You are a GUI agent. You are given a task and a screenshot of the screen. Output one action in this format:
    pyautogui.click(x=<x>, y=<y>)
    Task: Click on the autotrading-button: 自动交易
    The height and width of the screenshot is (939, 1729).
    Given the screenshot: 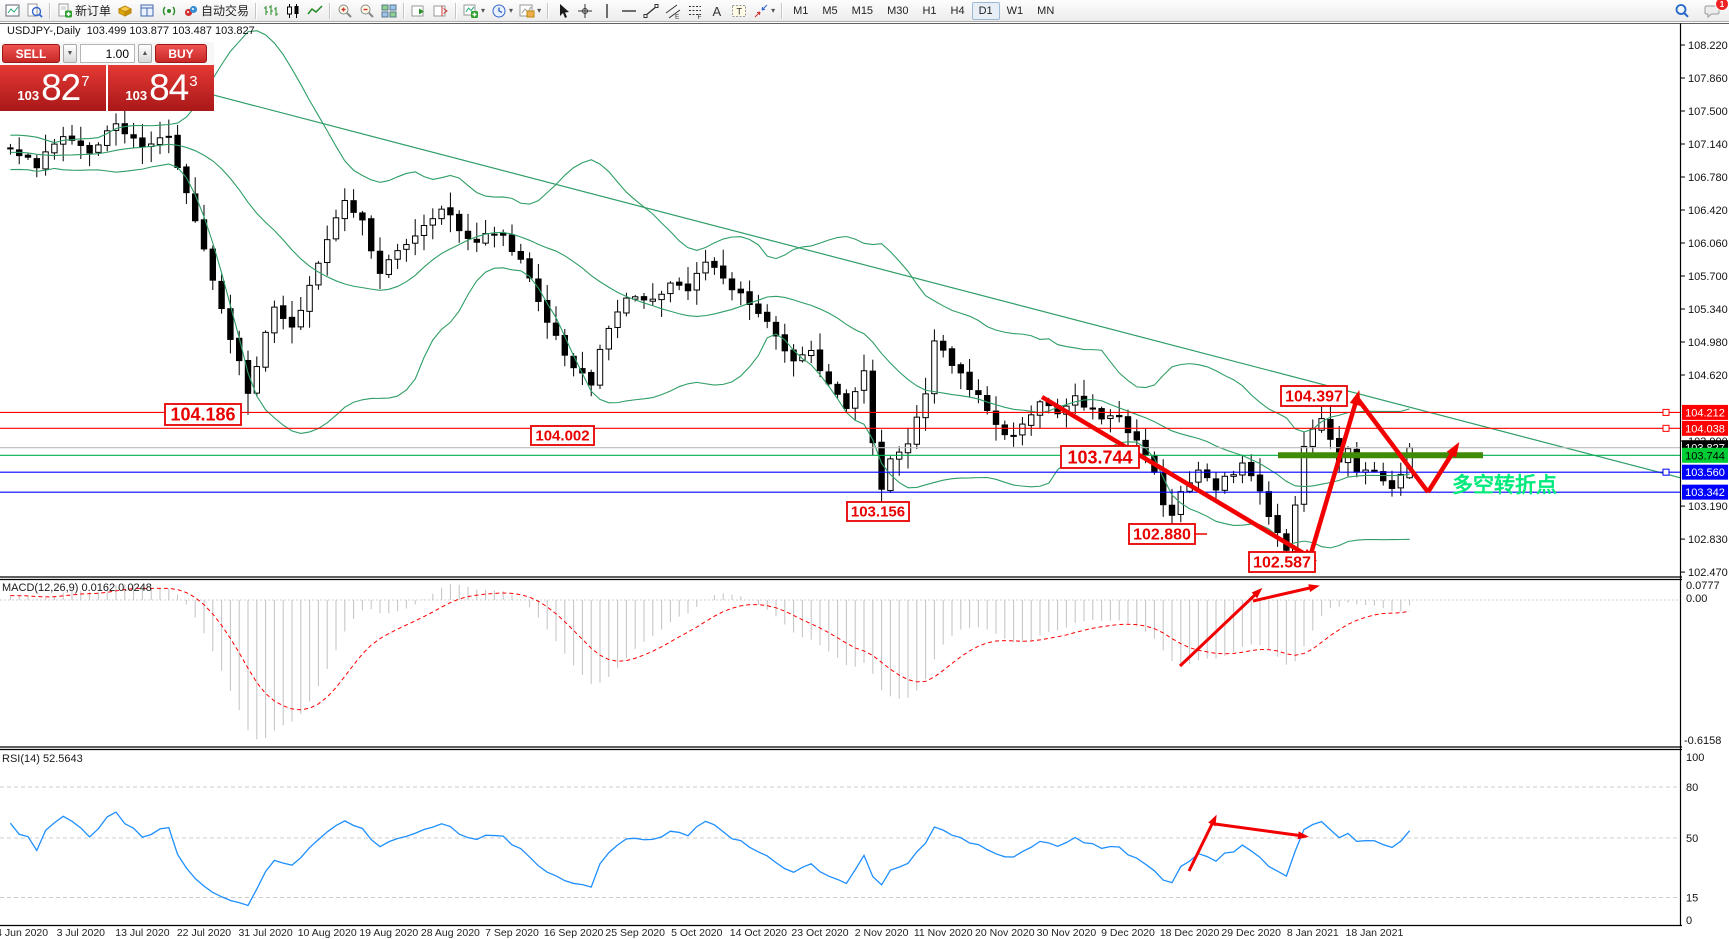 What is the action you would take?
    pyautogui.click(x=216, y=10)
    